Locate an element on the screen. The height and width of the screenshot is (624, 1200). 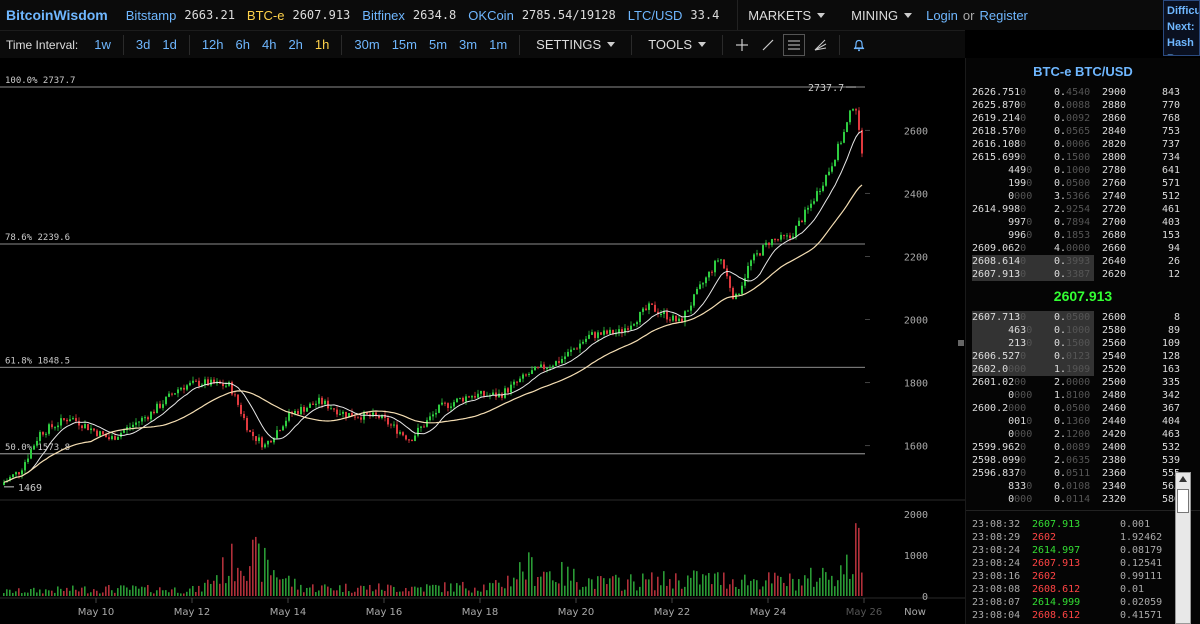
panel-resize-handle is located at coordinates (961, 343).